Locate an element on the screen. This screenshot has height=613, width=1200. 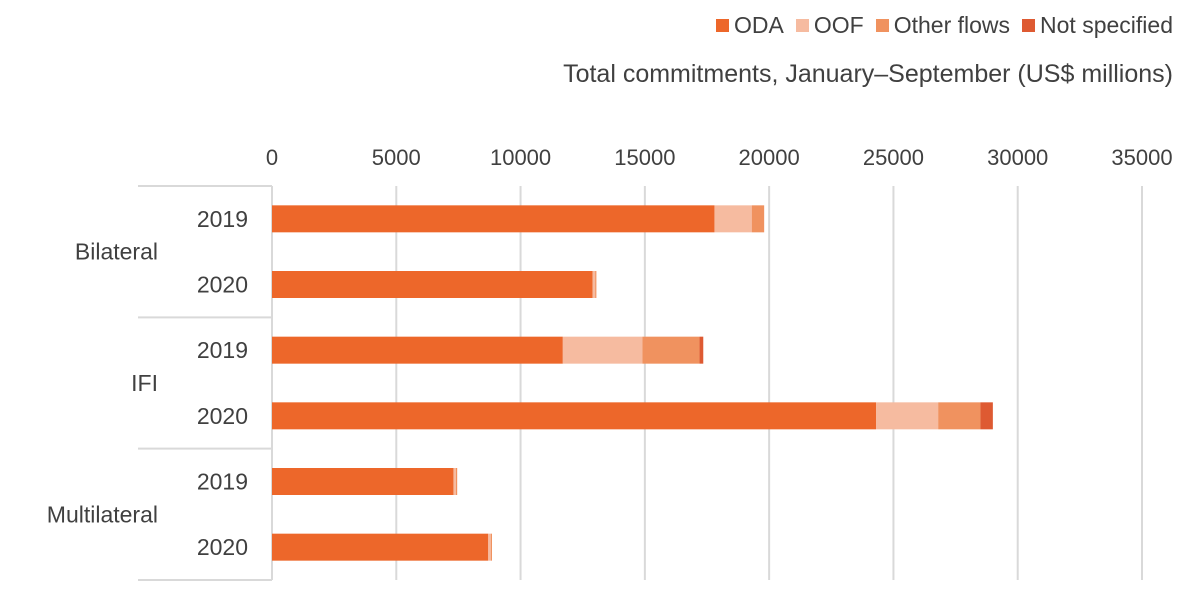
category-label-3: 2020 is located at coordinates (222, 416).